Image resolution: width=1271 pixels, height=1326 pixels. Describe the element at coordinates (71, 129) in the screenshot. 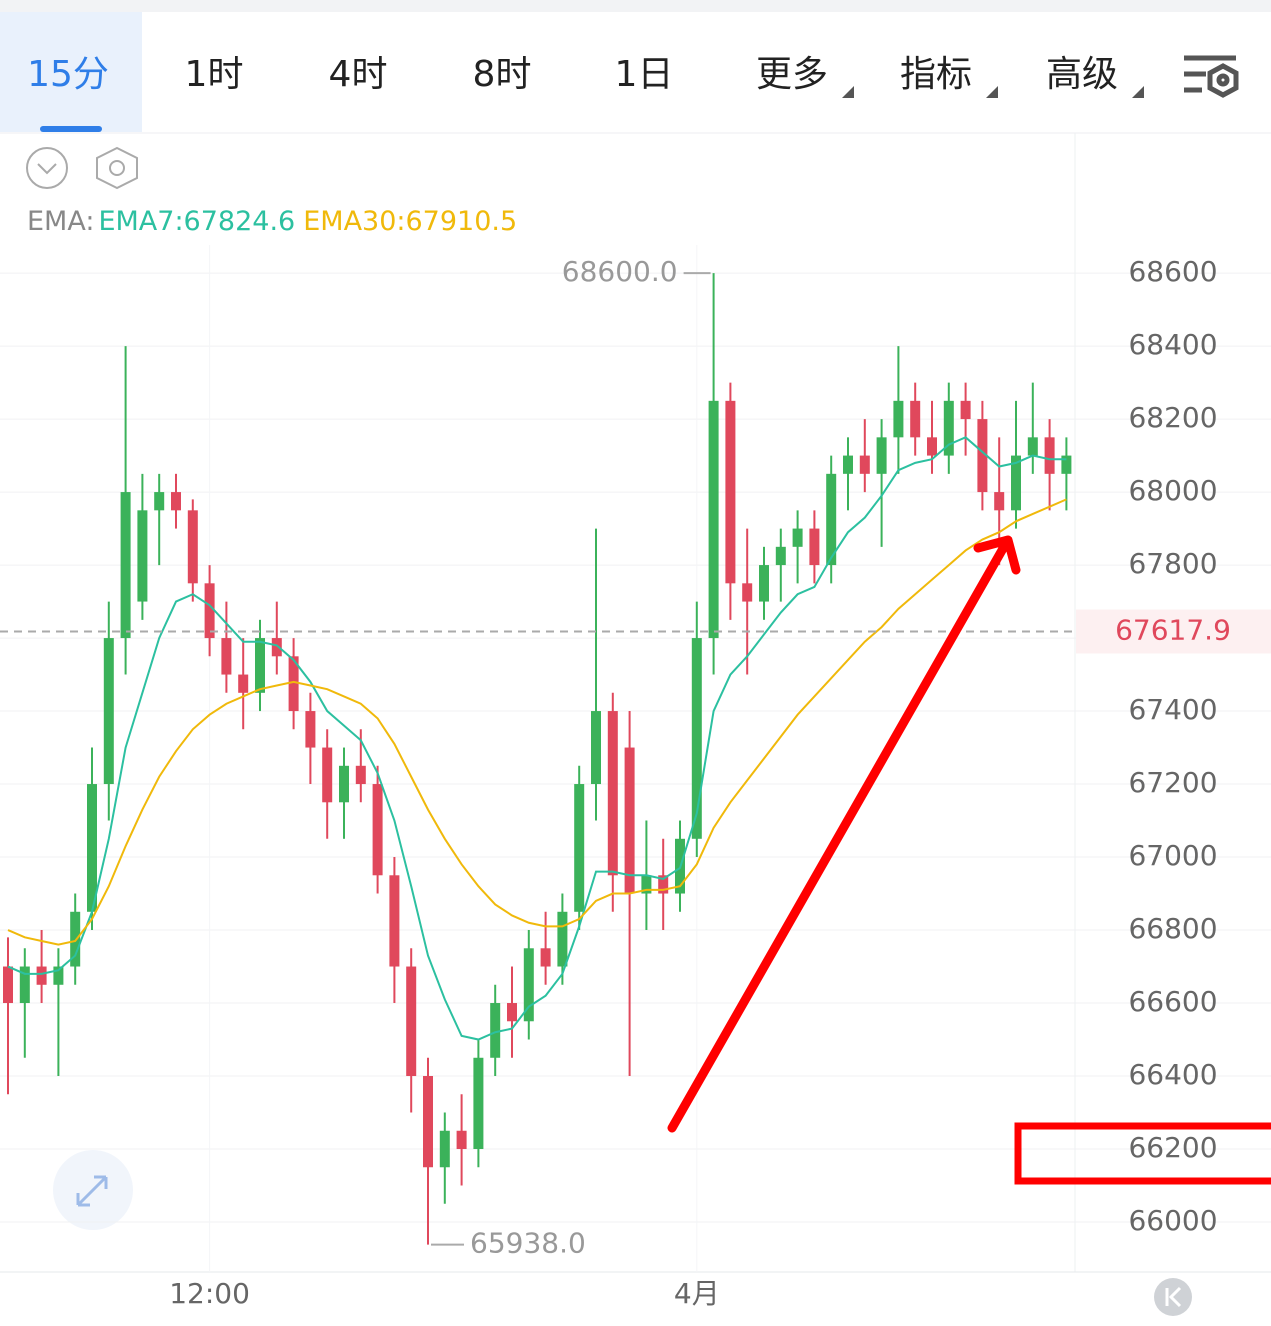

I see `active-tab-bar` at that location.